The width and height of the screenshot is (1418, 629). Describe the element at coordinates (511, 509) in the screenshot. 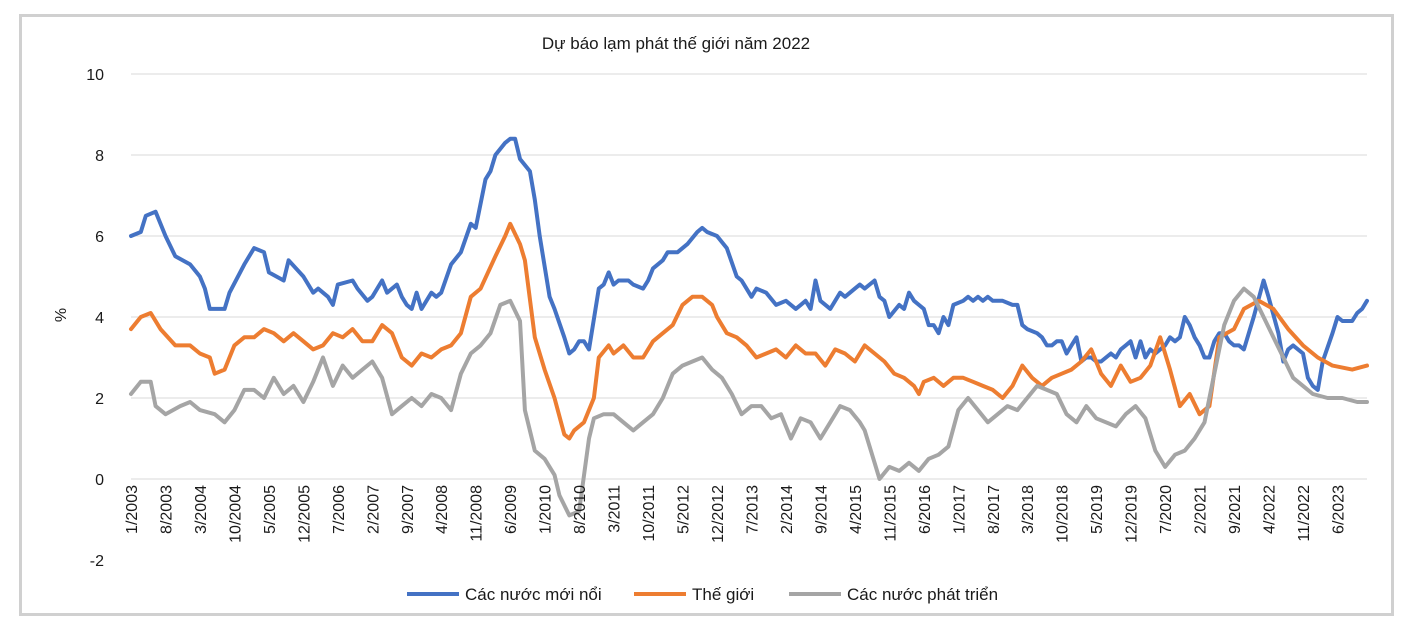

I see `x-tick-label: 6/2009` at that location.